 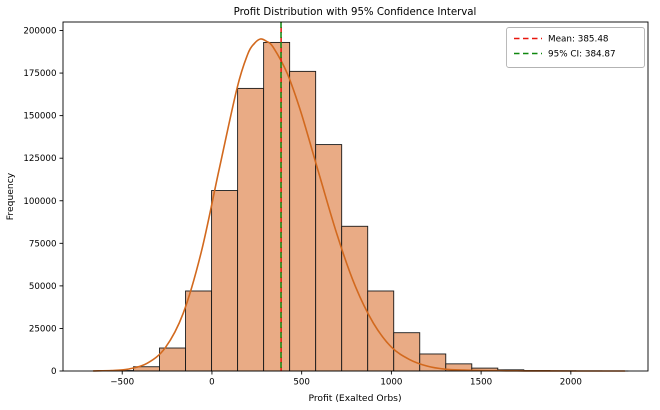 I want to click on x-tick-label: 500, so click(x=301, y=383).